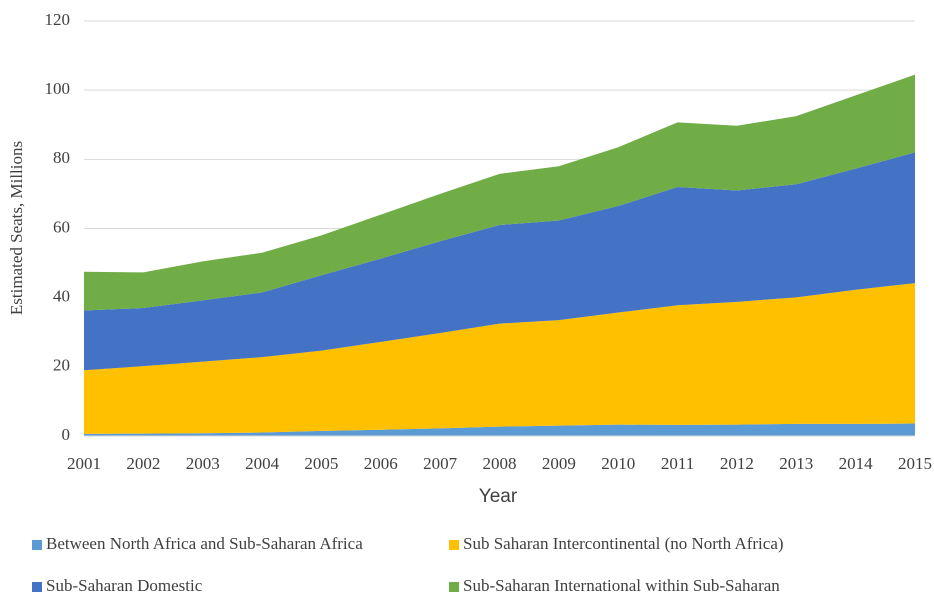 The width and height of the screenshot is (934, 599). Describe the element at coordinates (61, 157) in the screenshot. I see `y-tick-label: 80` at that location.